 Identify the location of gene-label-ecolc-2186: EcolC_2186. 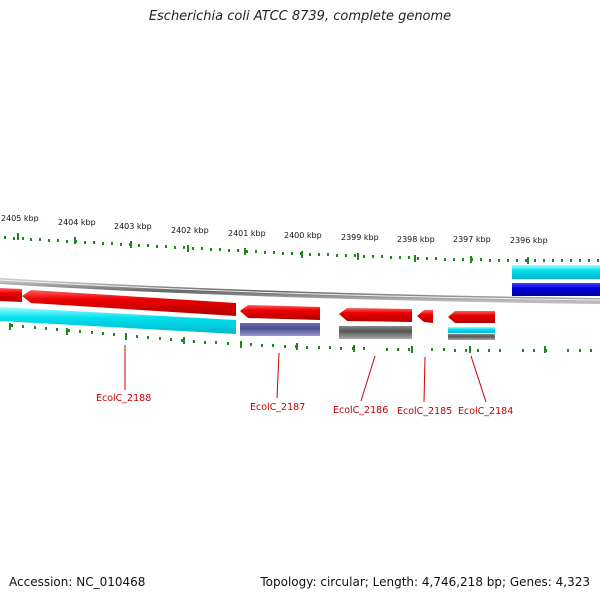
(360, 410).